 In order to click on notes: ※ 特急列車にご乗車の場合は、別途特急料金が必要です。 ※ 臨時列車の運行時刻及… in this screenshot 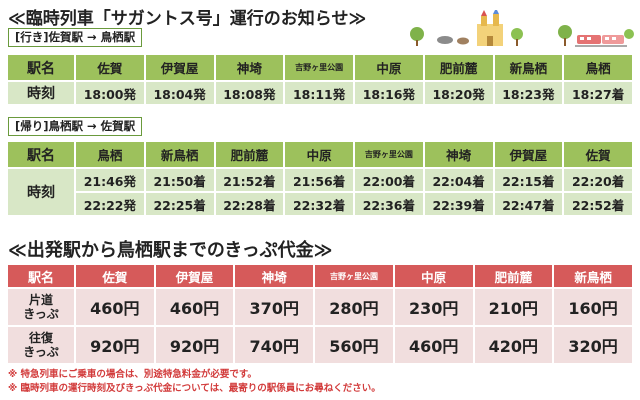, I will do `click(194, 382)`.